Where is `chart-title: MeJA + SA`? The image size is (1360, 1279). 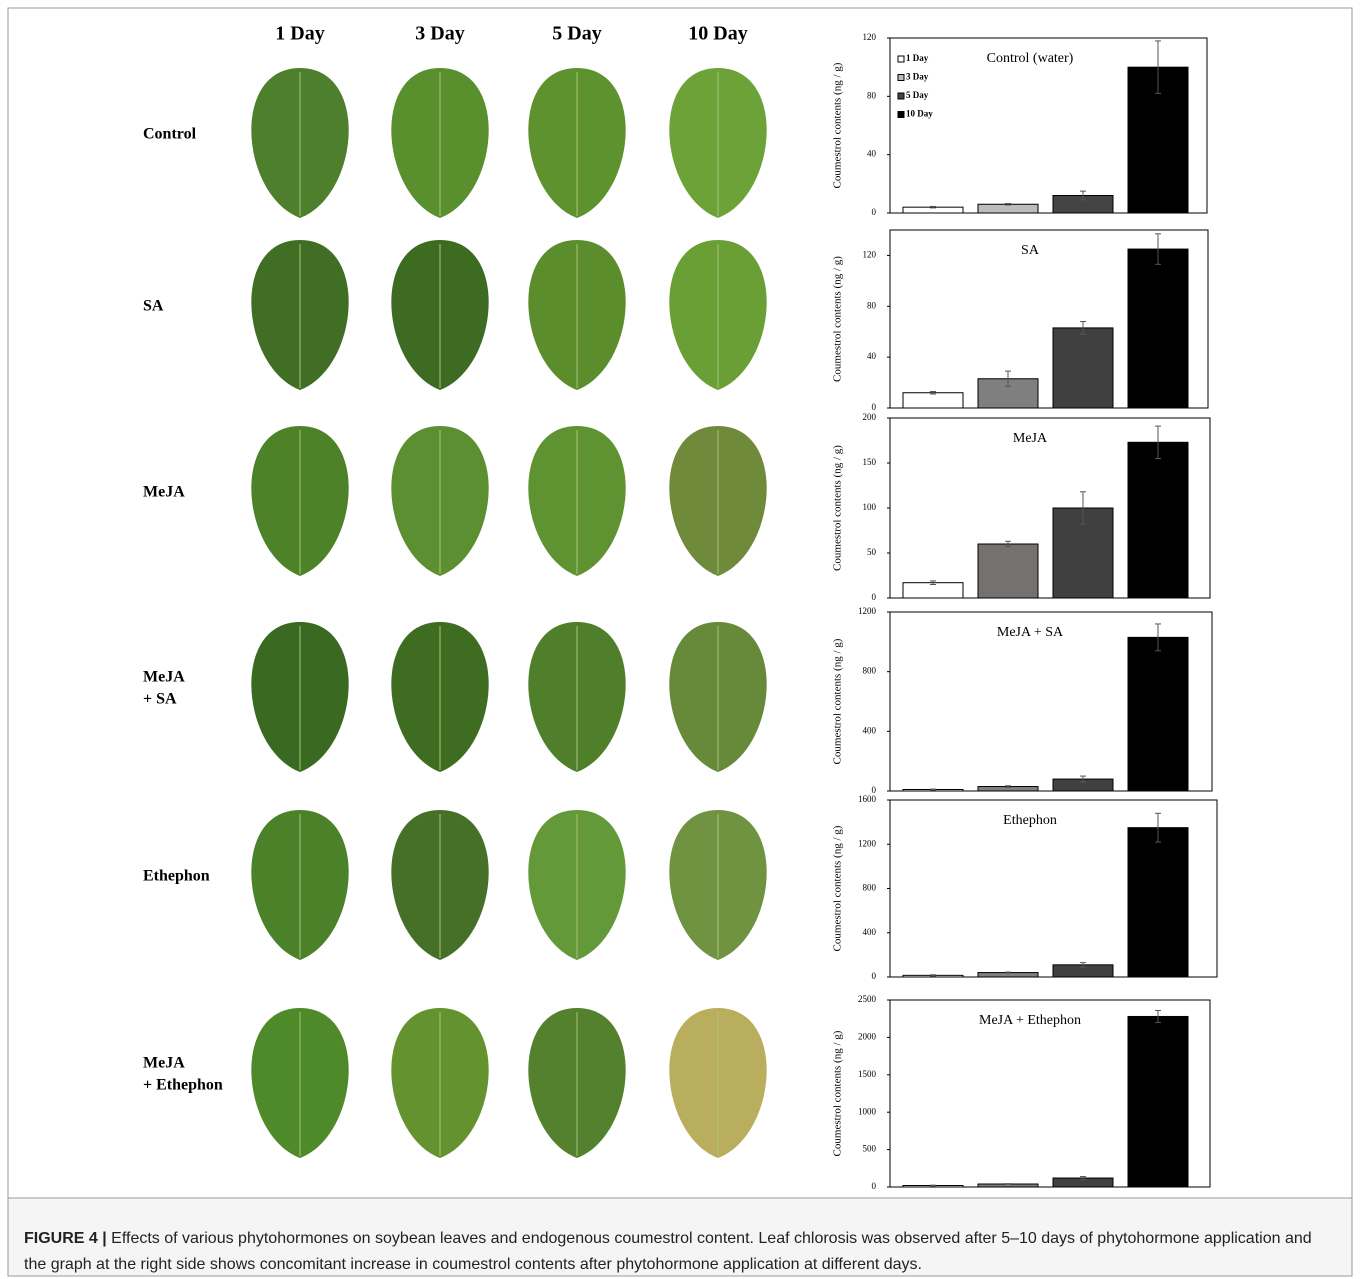 chart-title: MeJA + SA is located at coordinates (1030, 632).